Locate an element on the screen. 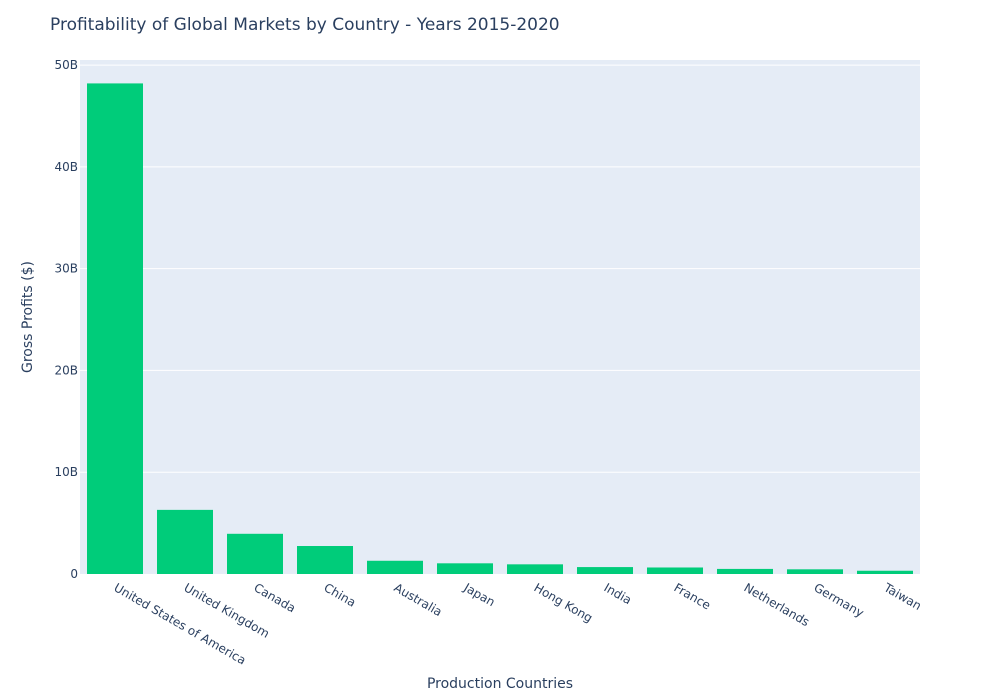 The height and width of the screenshot is (700, 1000). x-tick-label: Germany is located at coordinates (839, 600).